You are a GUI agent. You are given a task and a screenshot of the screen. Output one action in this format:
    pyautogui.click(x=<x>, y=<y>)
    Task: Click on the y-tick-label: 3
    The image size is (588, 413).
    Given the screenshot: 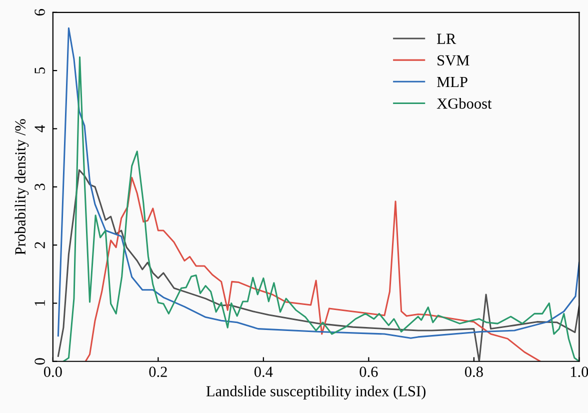 What is the action you would take?
    pyautogui.click(x=39, y=187)
    